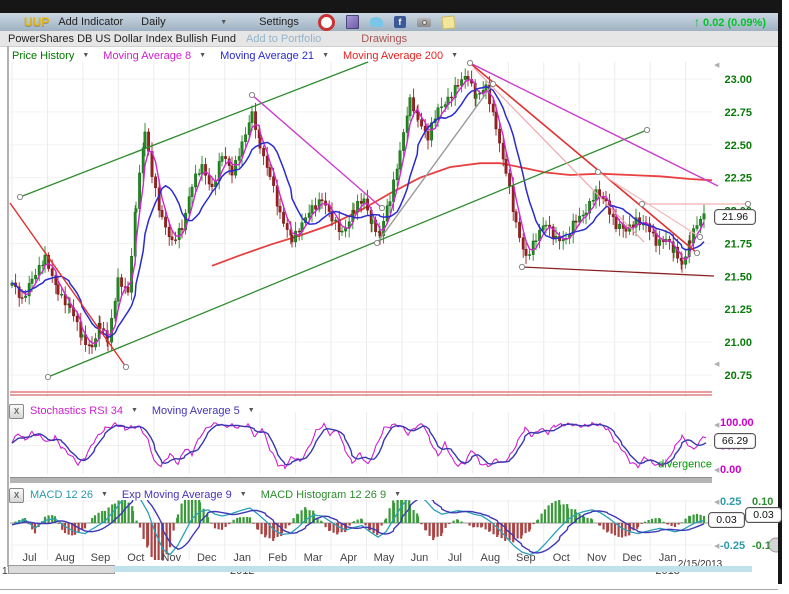 The width and height of the screenshot is (789, 594). I want to click on svg-text: Mar, so click(313, 558).